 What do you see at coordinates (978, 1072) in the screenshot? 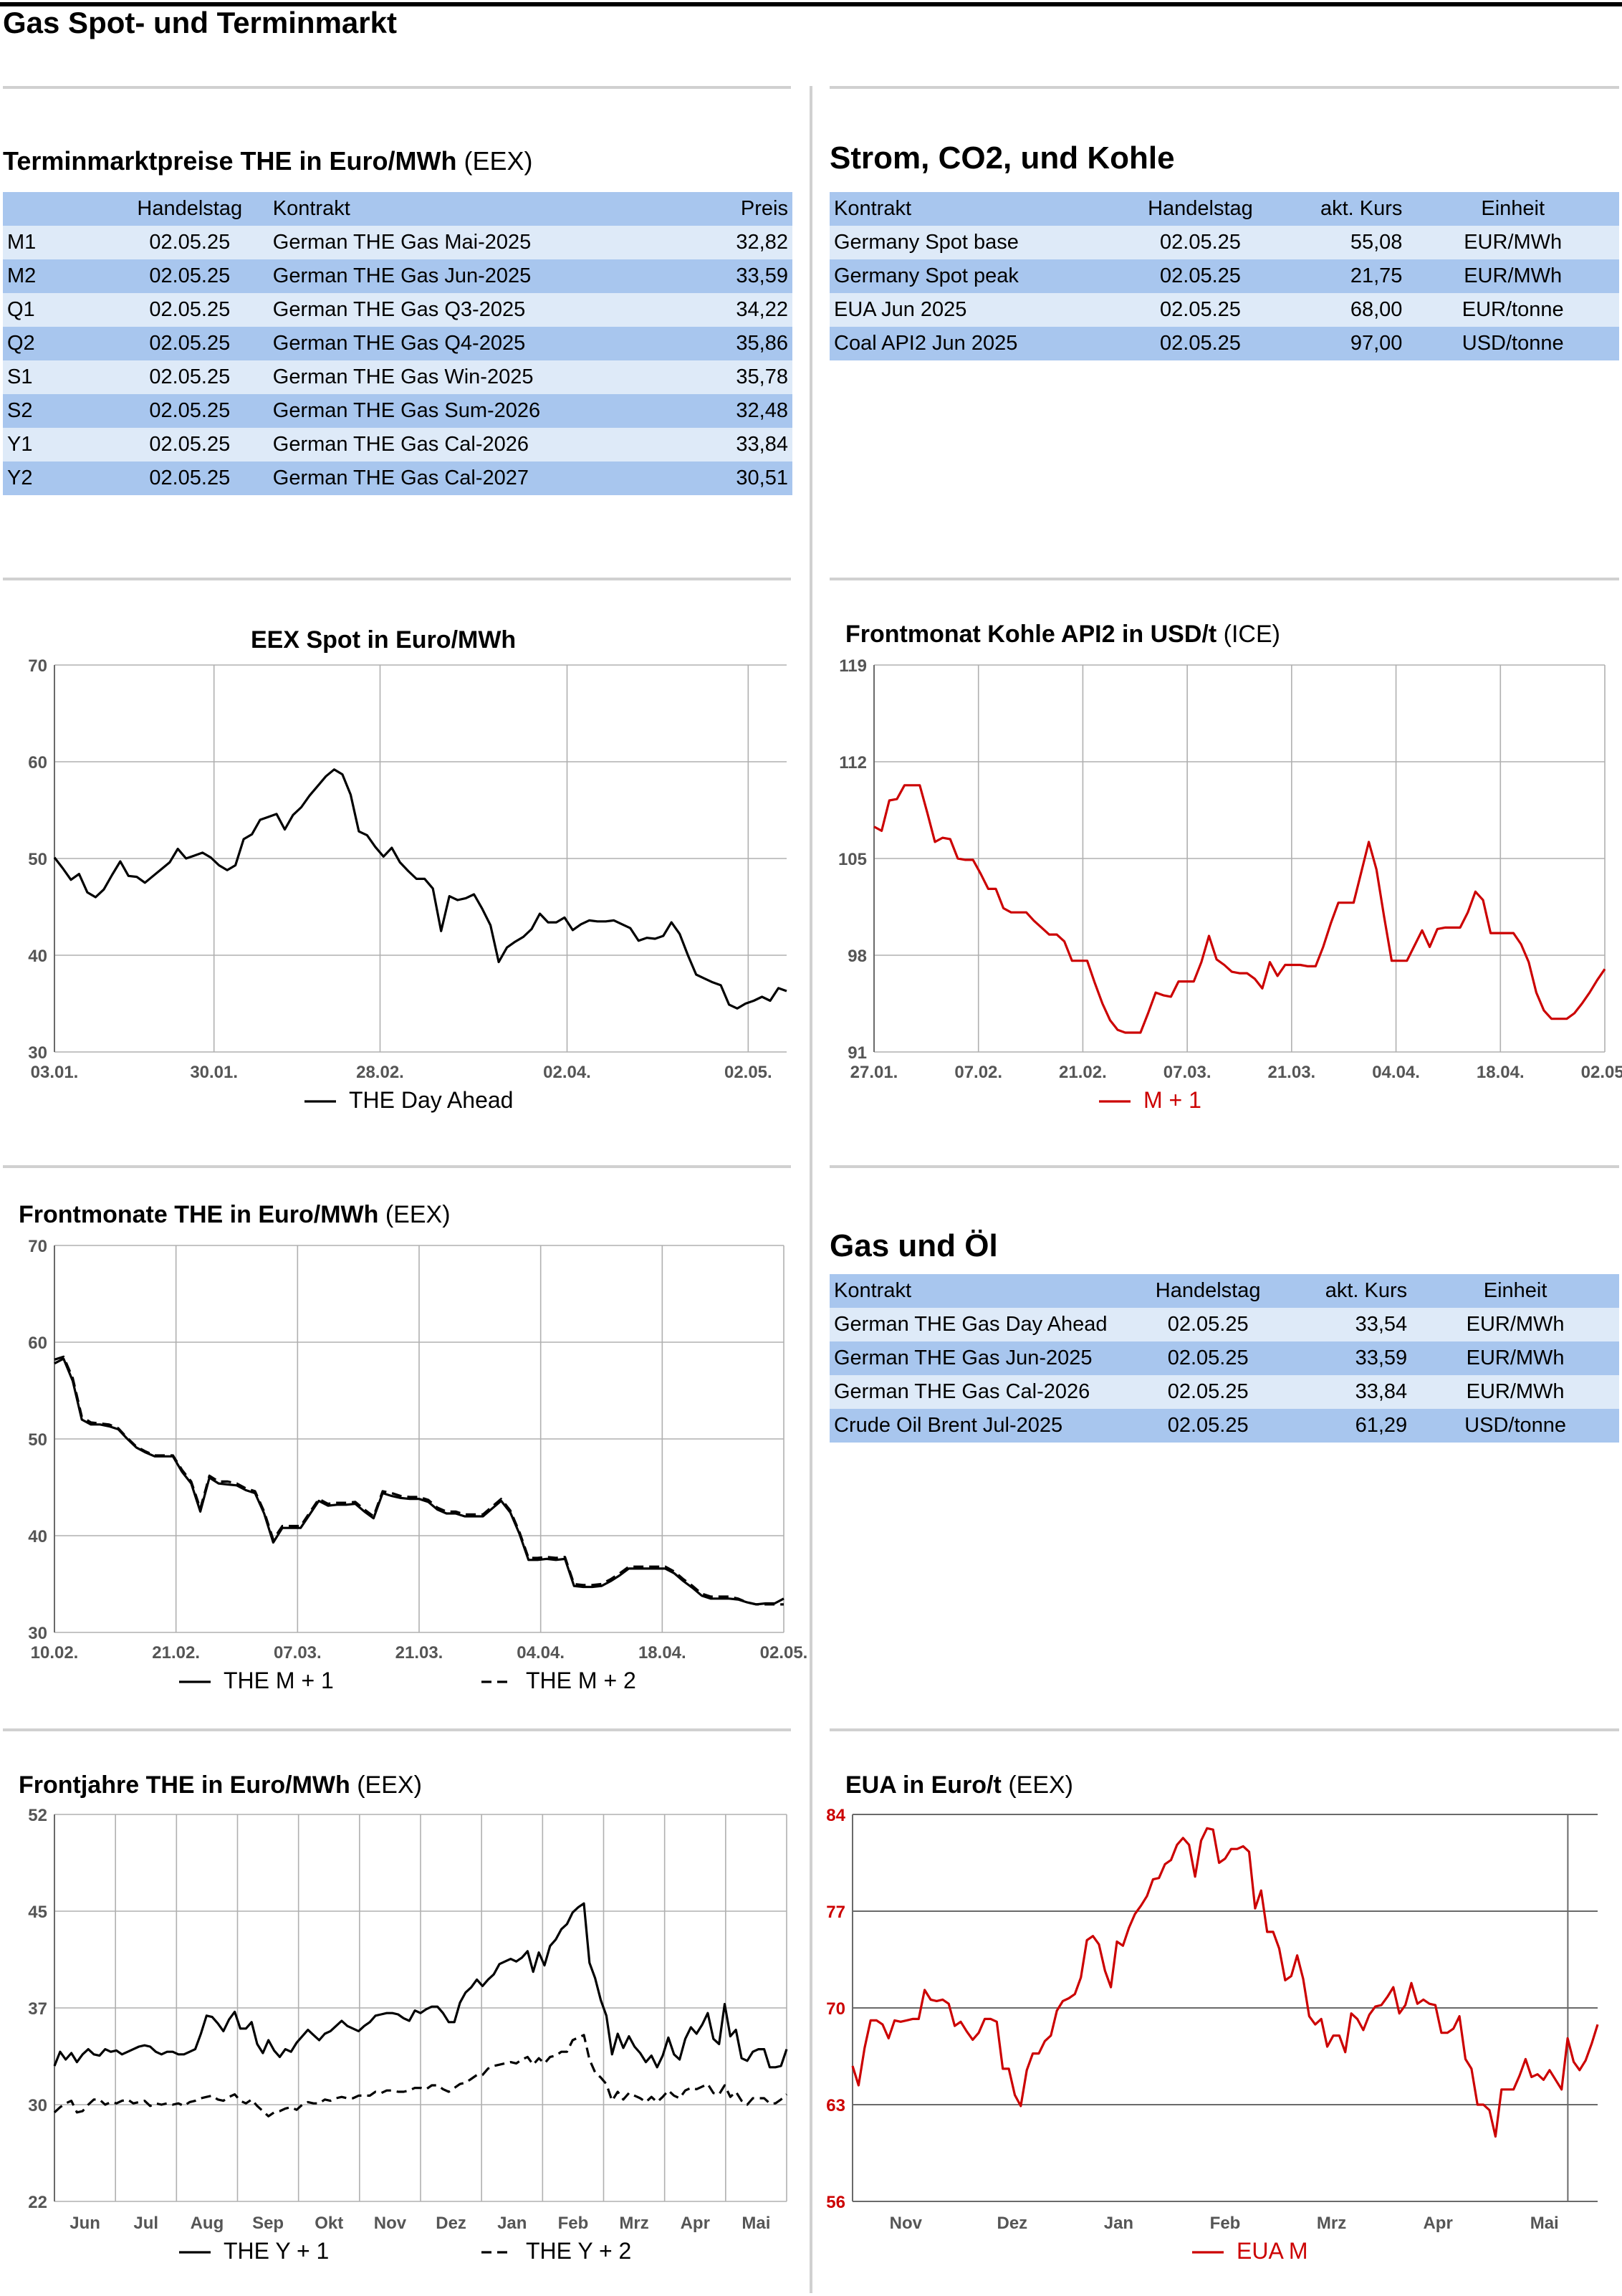
I see `x-tick-label: 07.02.` at bounding box center [978, 1072].